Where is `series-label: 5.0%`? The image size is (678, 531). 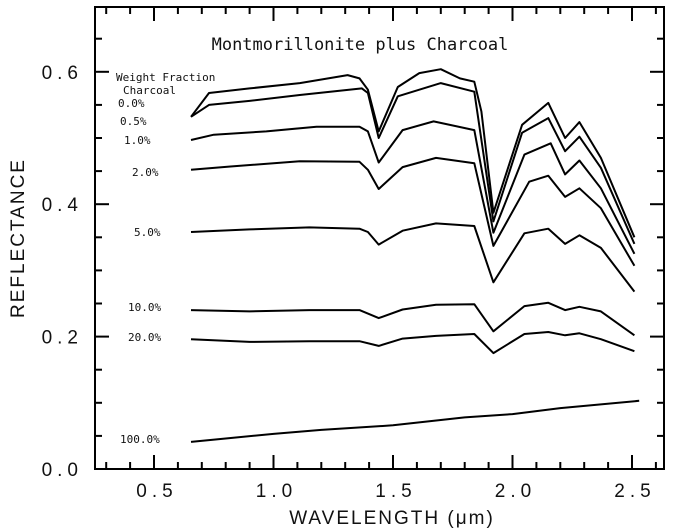
series-label: 5.0% is located at coordinates (147, 232).